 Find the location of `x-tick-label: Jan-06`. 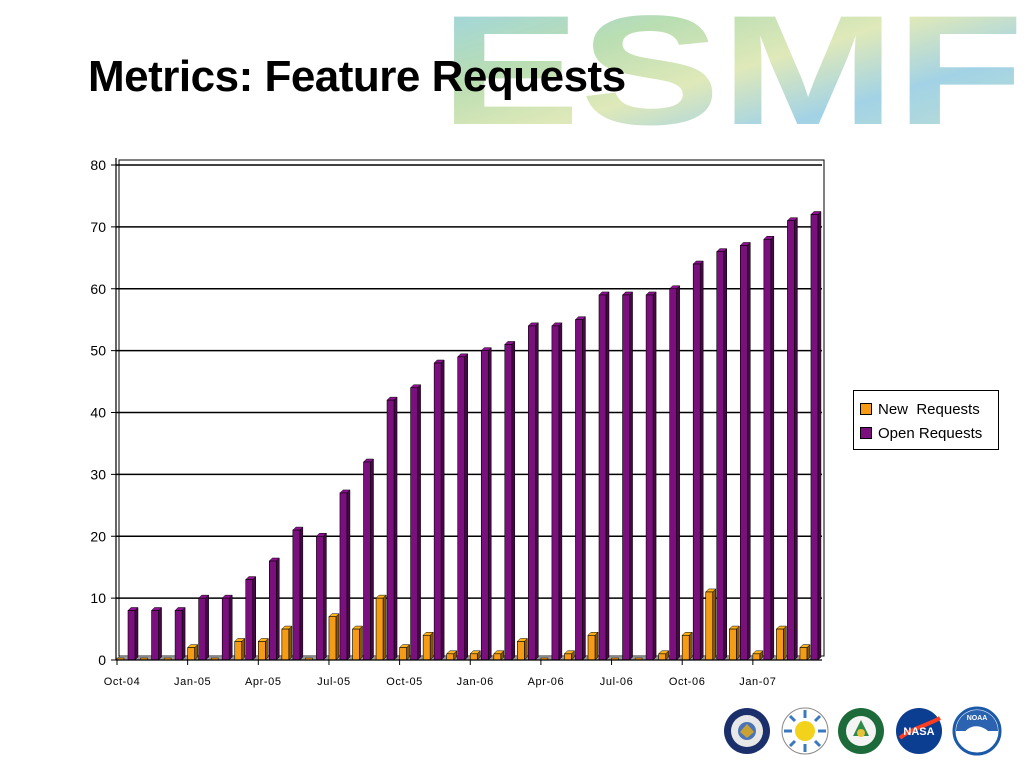

x-tick-label: Jan-06 is located at coordinates (475, 682).